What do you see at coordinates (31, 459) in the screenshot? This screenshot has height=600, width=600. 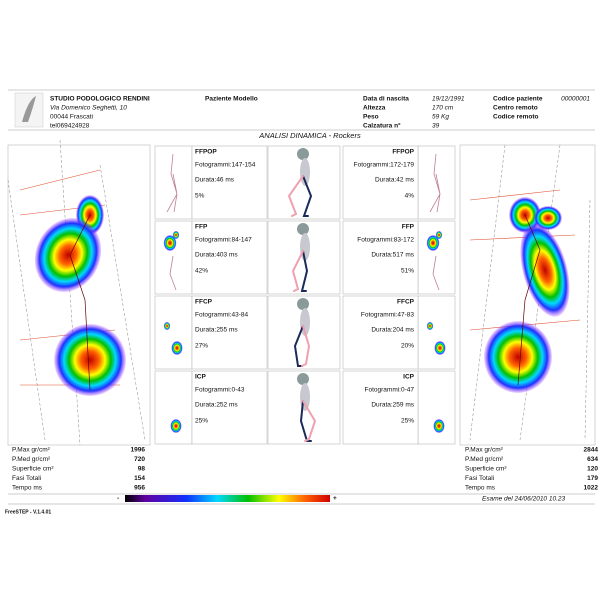 I see `stat-label: P.Med gr/cm²` at bounding box center [31, 459].